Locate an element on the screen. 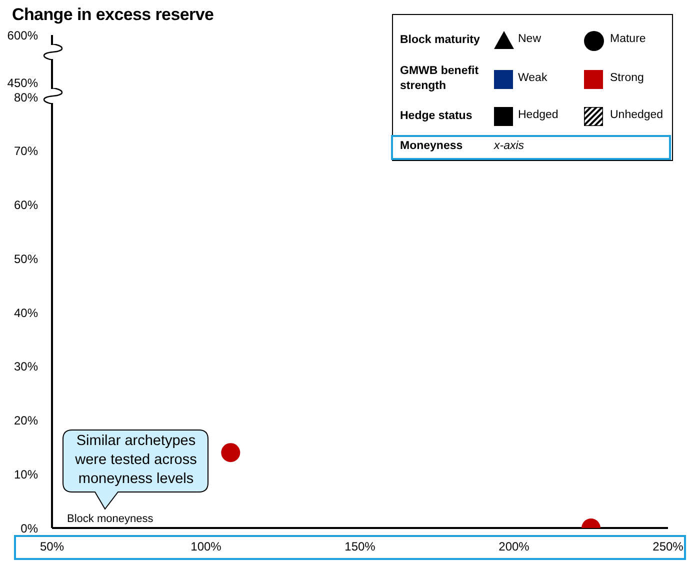 Image resolution: width=687 pixels, height=561 pixels. x-tick-label: 150% is located at coordinates (360, 547).